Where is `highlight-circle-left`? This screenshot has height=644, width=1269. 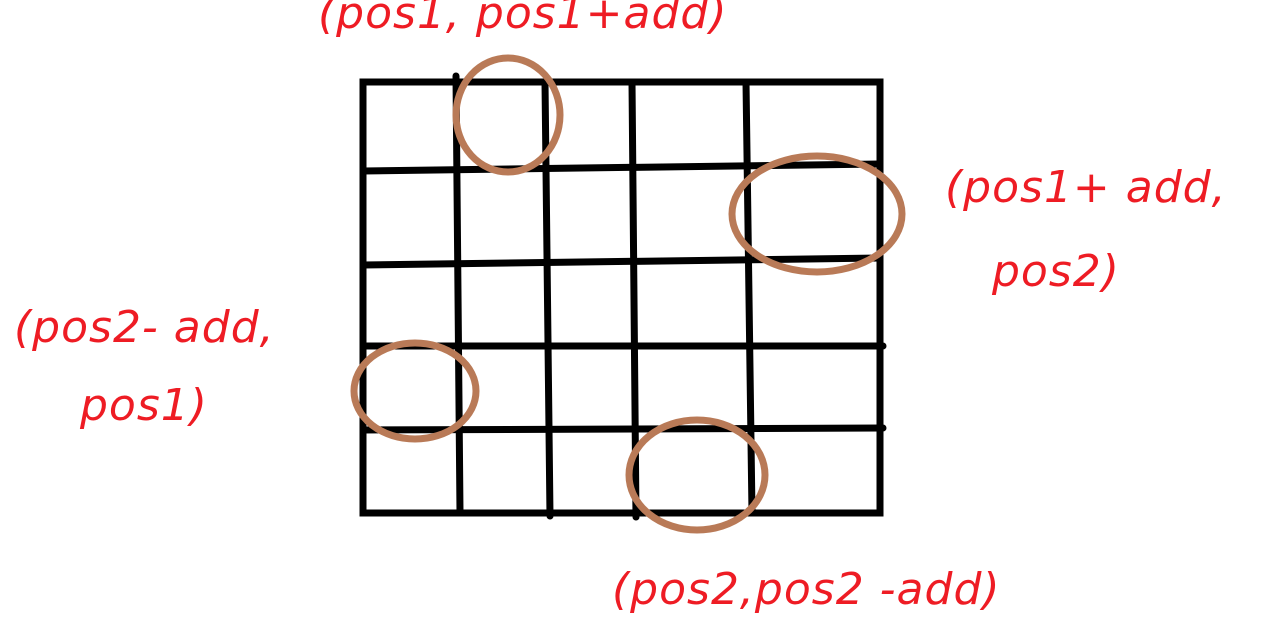
highlight-circle-left is located at coordinates (415, 391).